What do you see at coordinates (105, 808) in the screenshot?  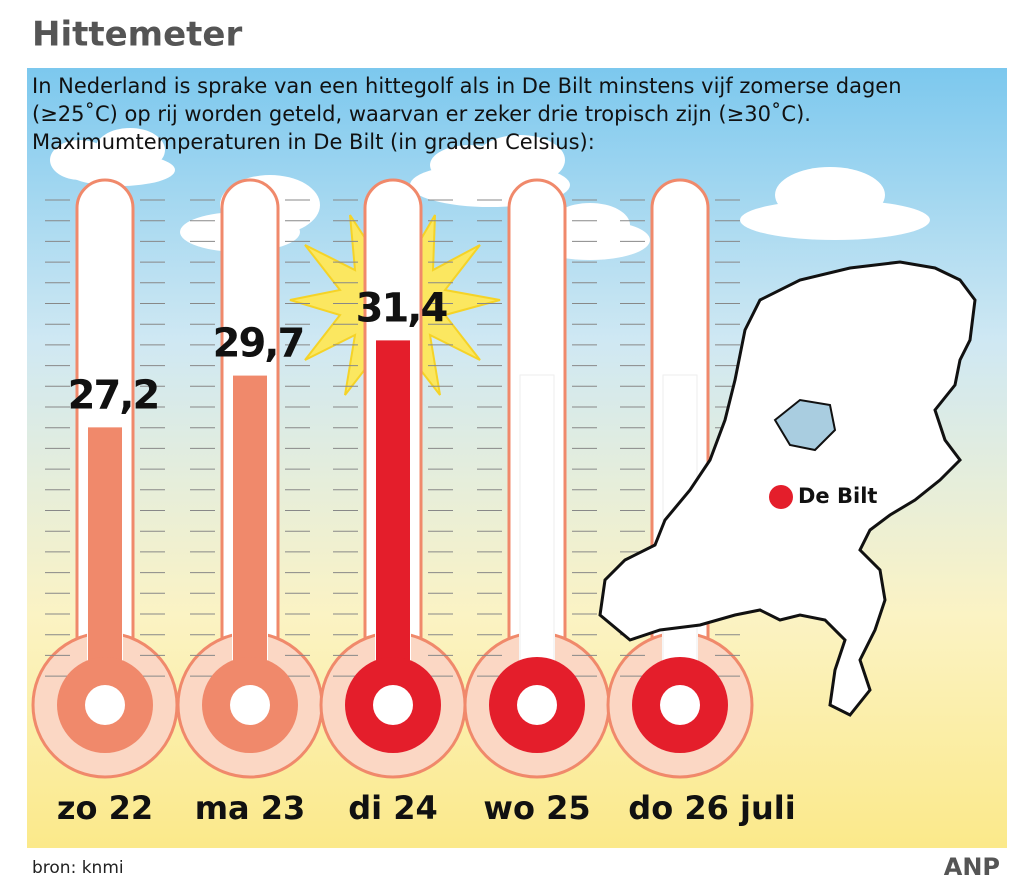 I see `x-tick-label: zo 22` at bounding box center [105, 808].